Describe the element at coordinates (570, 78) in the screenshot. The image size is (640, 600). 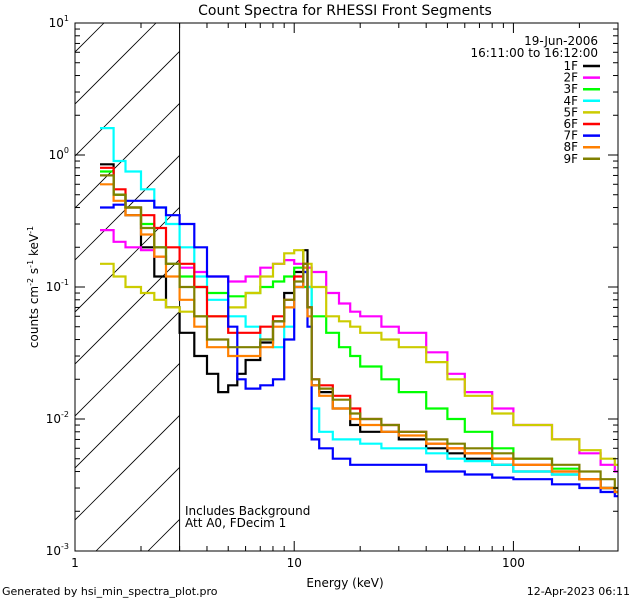
I see `legend-label-2F: 2F` at that location.